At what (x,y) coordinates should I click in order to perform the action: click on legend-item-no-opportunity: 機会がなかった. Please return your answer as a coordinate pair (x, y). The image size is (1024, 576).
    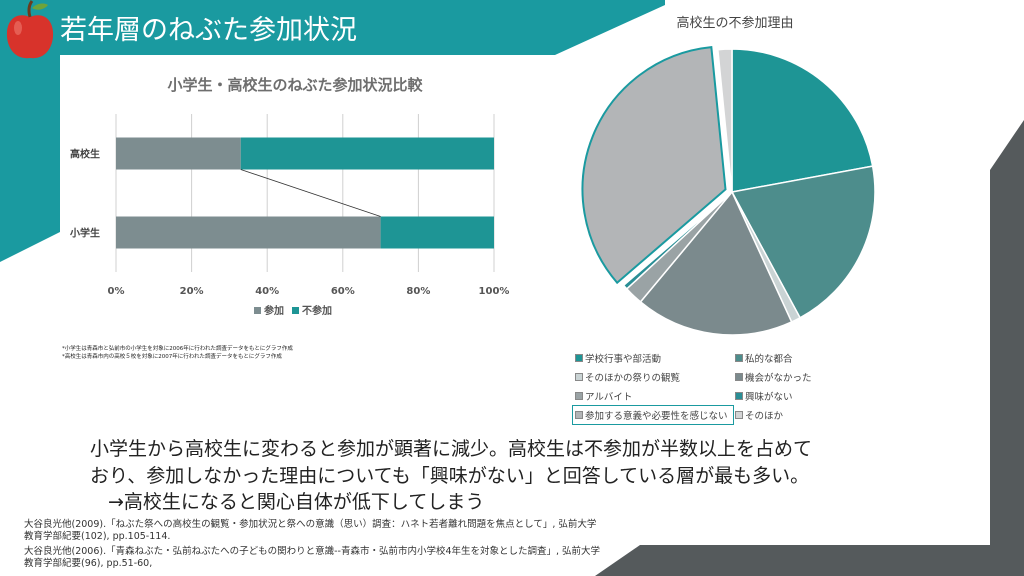
    Looking at the image, I should click on (773, 377).